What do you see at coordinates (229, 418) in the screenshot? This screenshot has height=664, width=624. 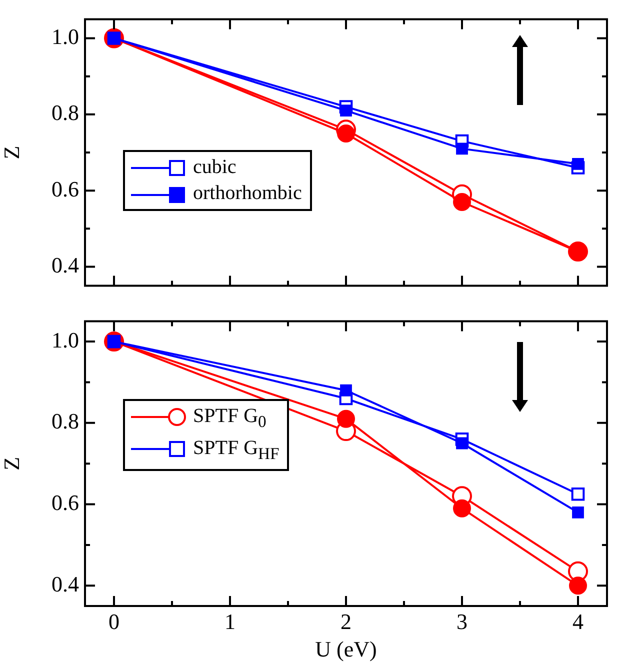 I see `legend-label: SPTF G$_{0}$` at bounding box center [229, 418].